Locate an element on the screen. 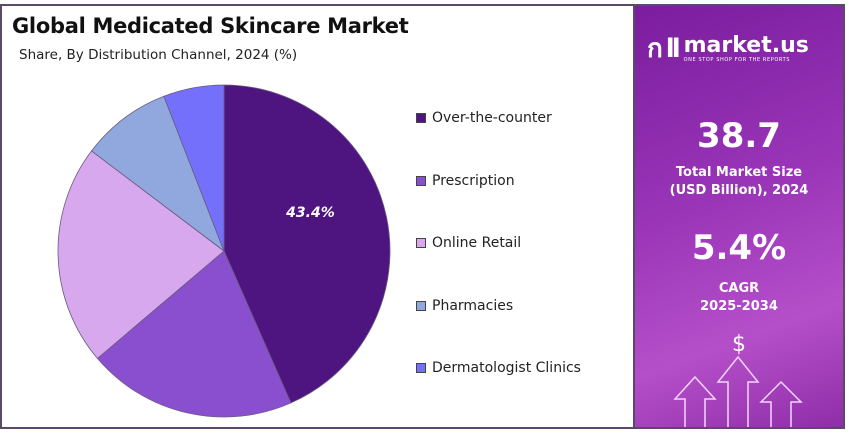  brand-name: market.us is located at coordinates (746, 45).